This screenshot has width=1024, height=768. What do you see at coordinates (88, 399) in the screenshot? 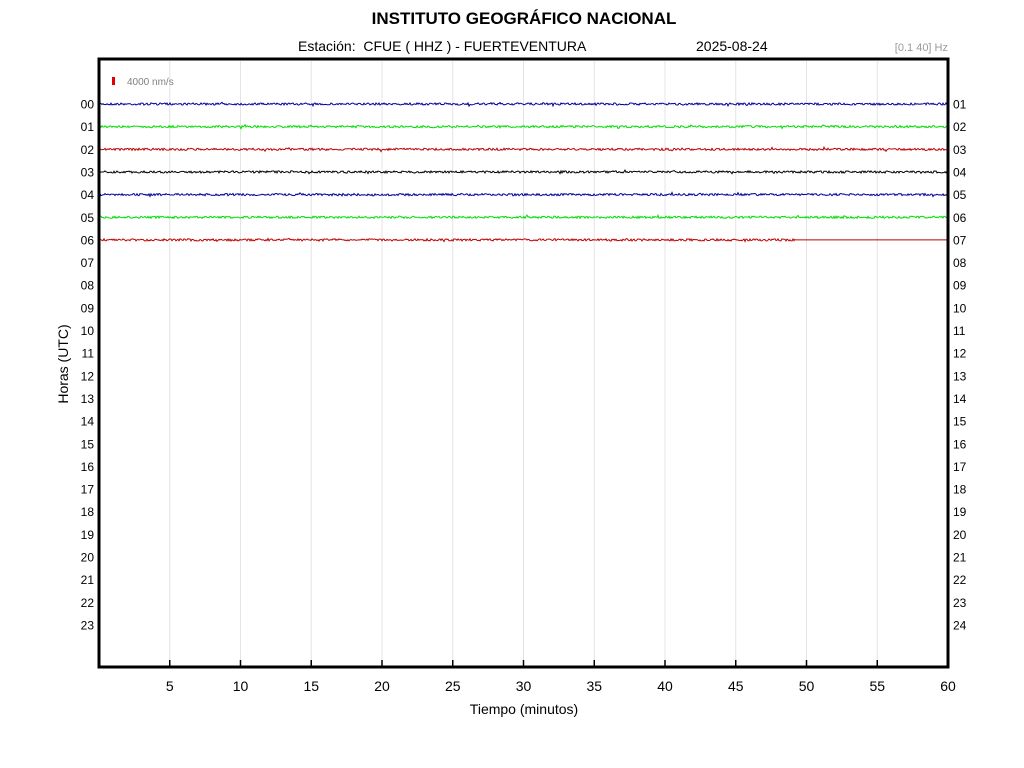
I see `hour-label-left: 13` at bounding box center [88, 399].